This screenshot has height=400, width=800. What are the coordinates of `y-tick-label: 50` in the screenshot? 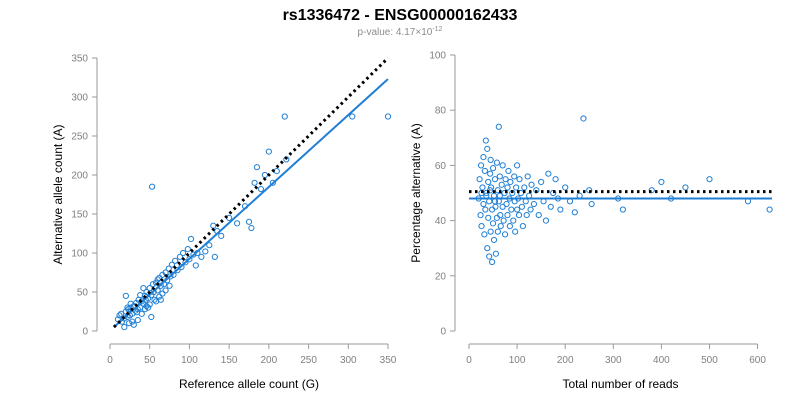 It's located at (83, 293).